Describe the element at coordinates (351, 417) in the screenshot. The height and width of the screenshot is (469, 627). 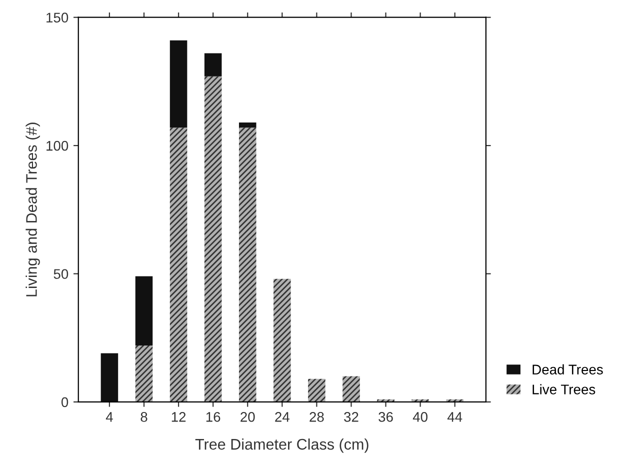
I see `x-tick-label: 32` at that location.